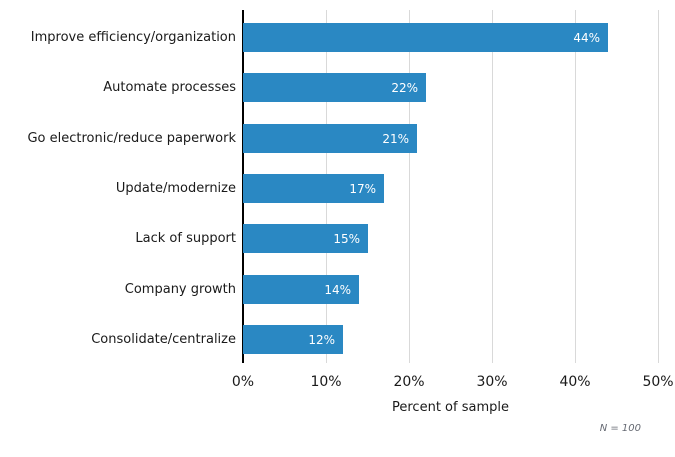 The image size is (675, 457). Describe the element at coordinates (425, 37) in the screenshot. I see `bar: 44%` at that location.